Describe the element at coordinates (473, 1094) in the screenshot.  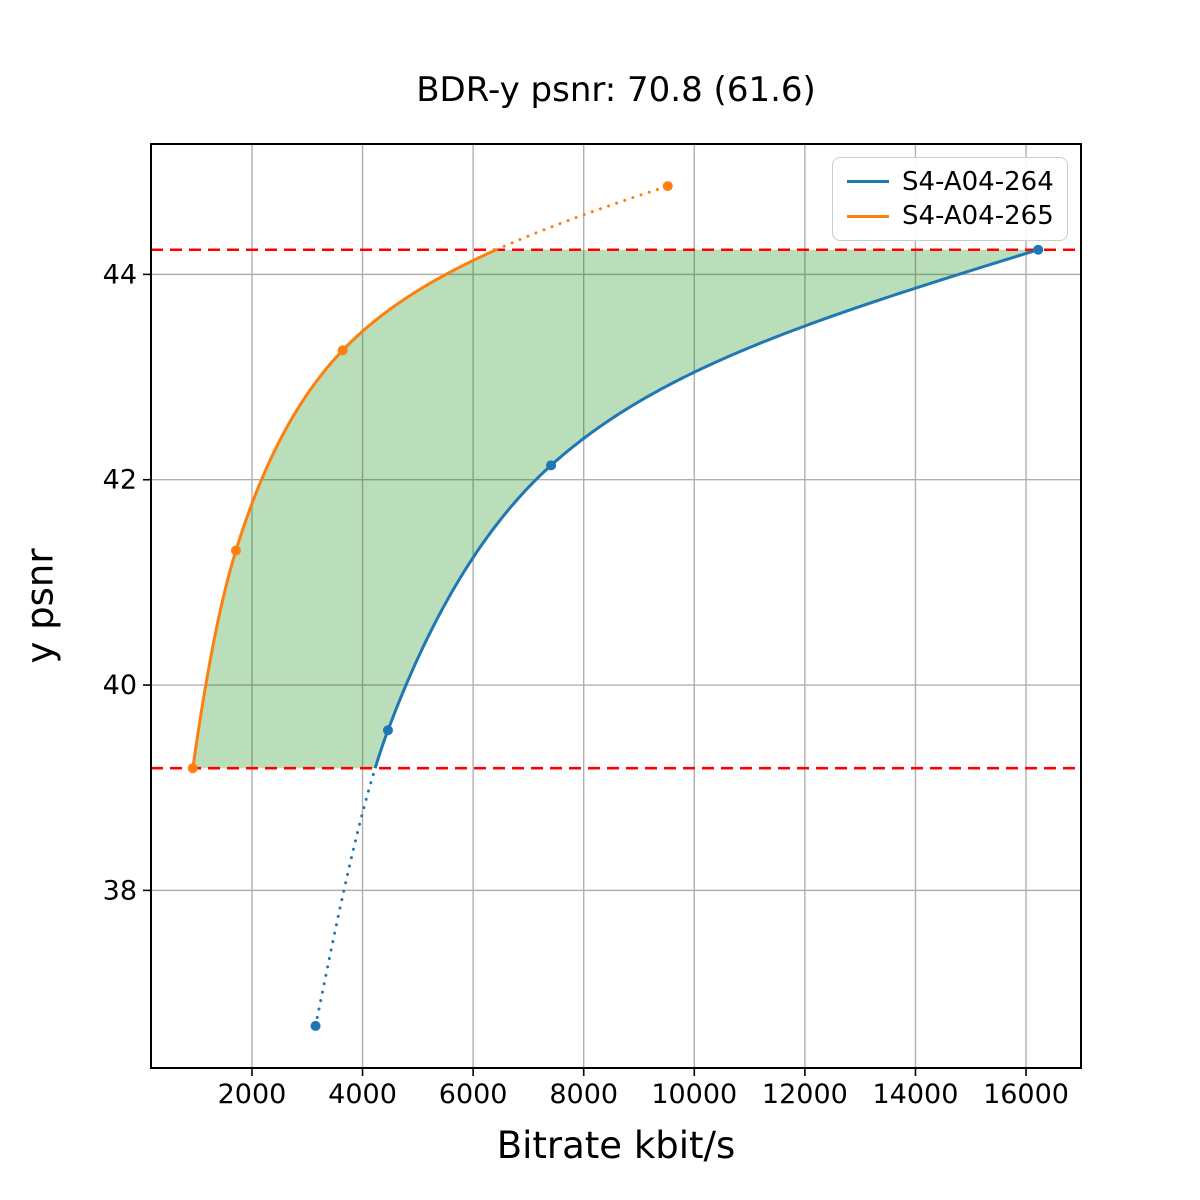
I see `svg-text: 6000` at that location.